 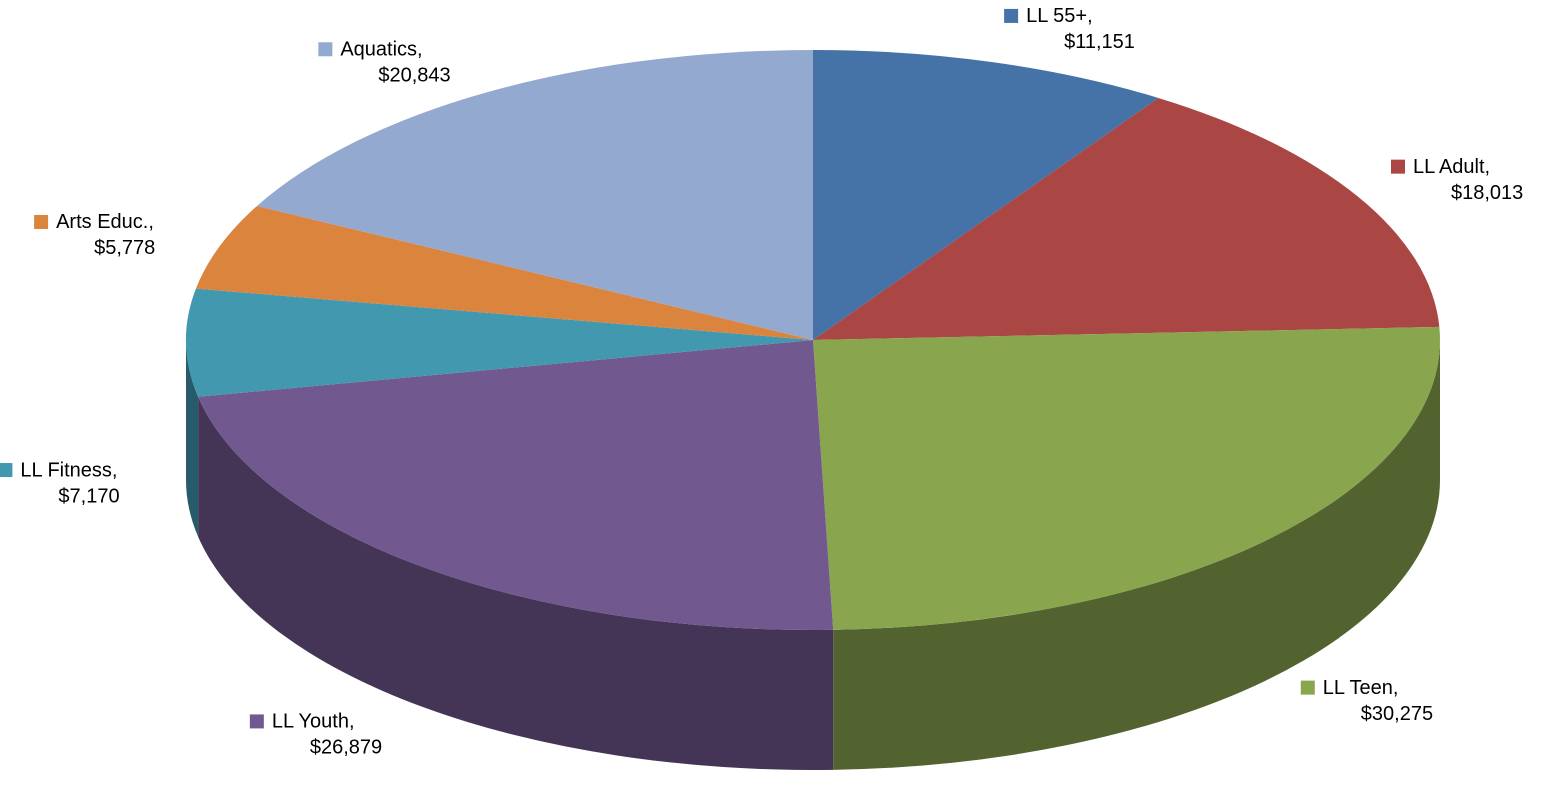 I want to click on data-label-name: LL Adult,, so click(x=1451, y=167).